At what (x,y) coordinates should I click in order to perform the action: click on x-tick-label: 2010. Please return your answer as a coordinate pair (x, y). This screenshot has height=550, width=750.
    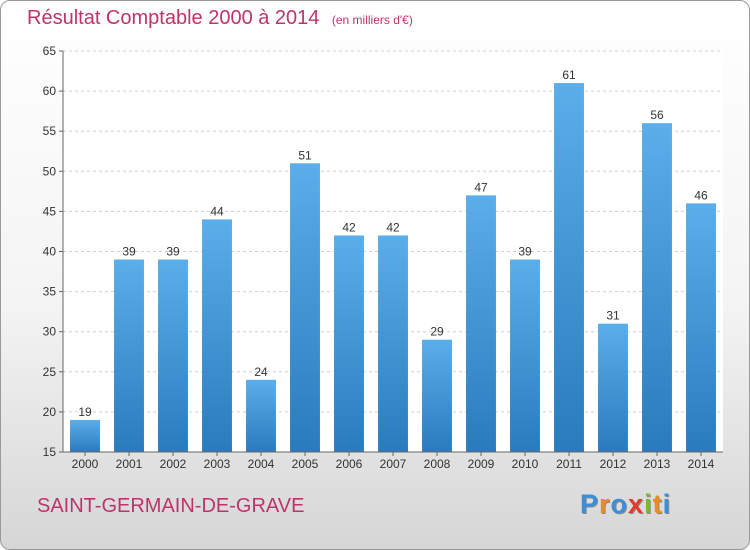
    Looking at the image, I should click on (525, 464).